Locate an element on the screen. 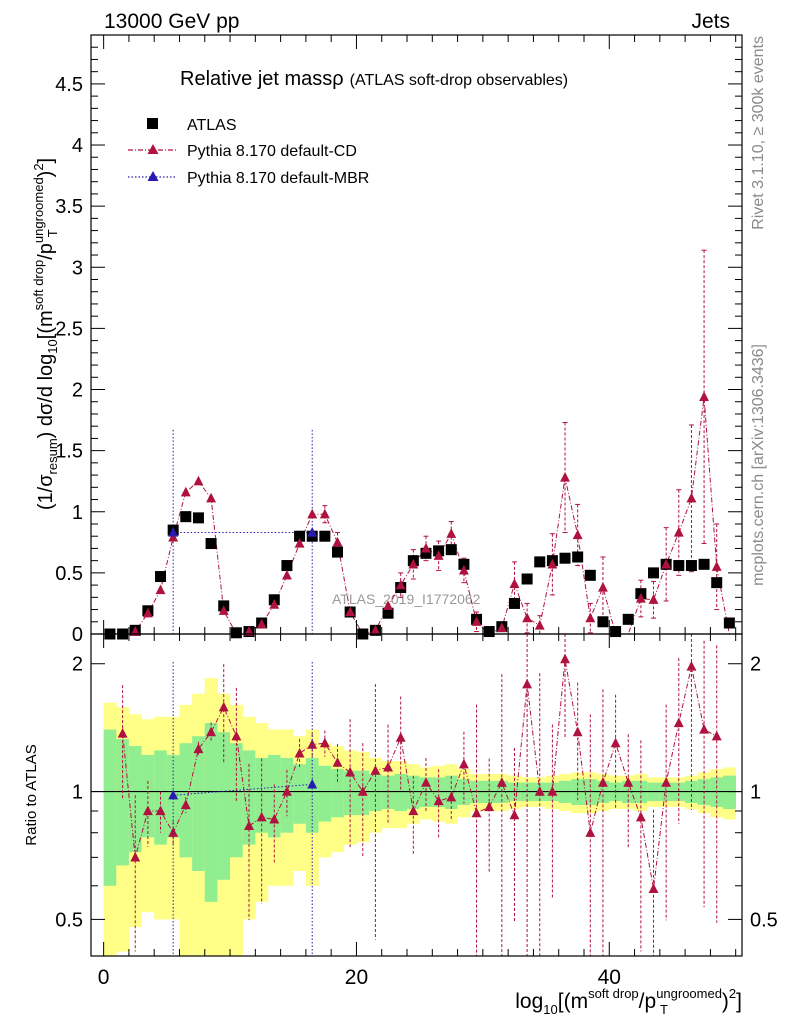 The height and width of the screenshot is (1024, 786). x-tick-label: 20 is located at coordinates (356, 977).